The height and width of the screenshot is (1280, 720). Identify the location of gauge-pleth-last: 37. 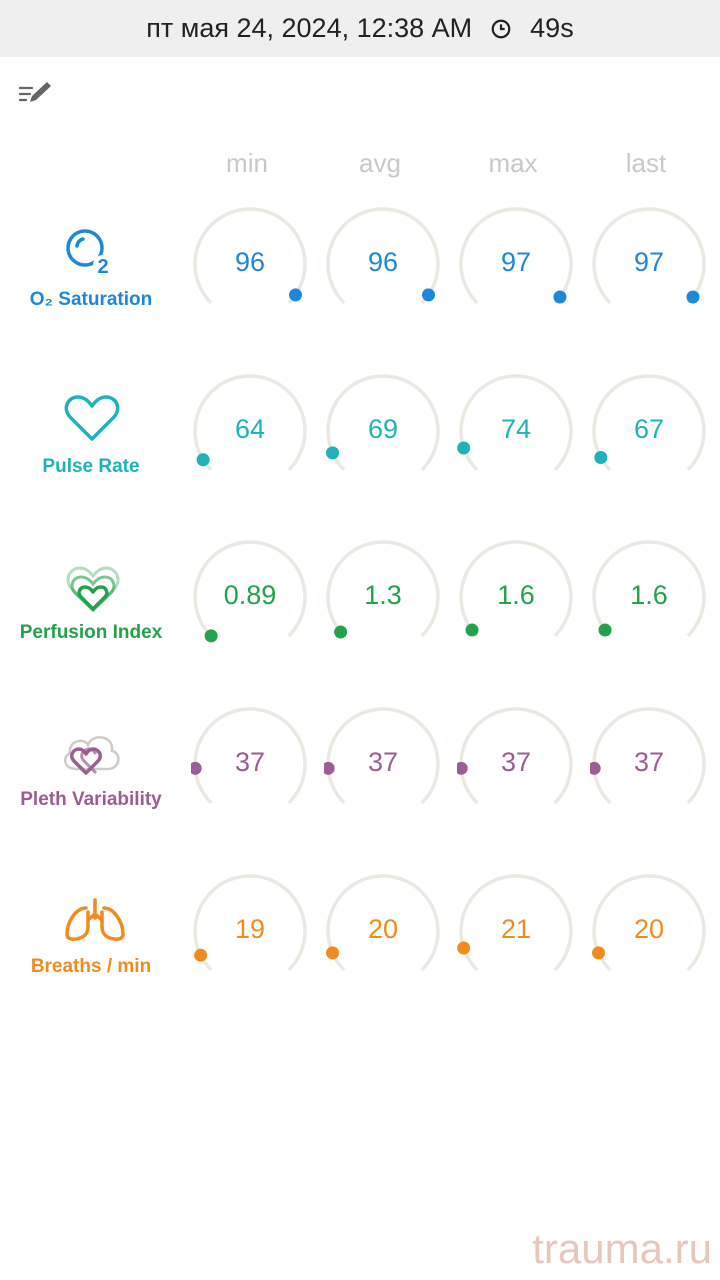
(654, 760).